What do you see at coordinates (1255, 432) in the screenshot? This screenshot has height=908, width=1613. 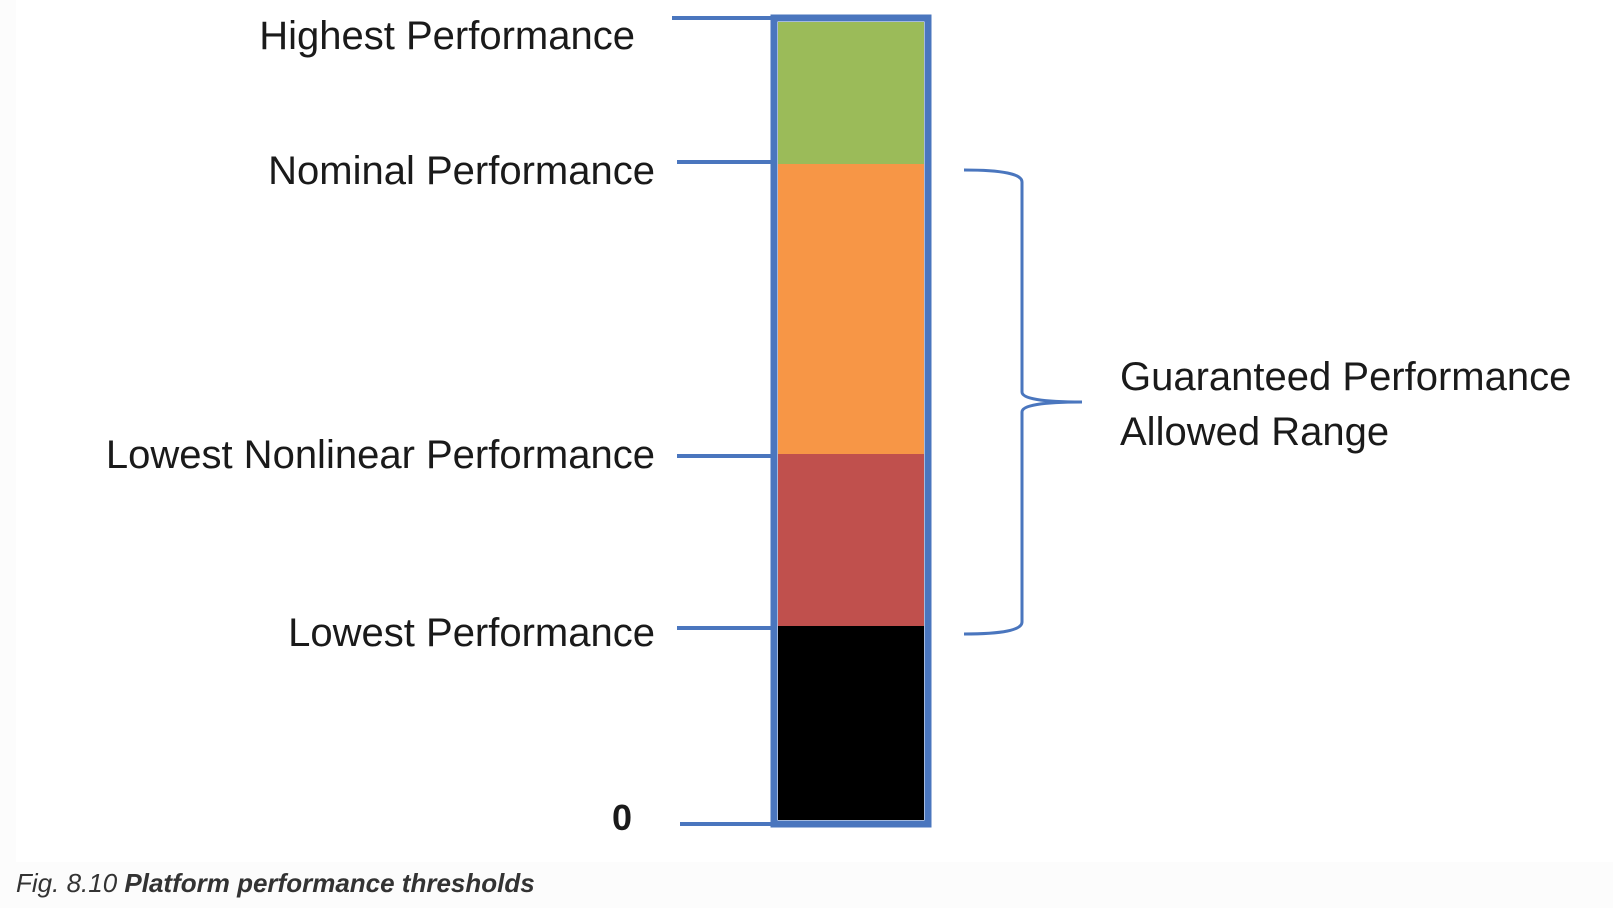 I see `guaranteed-range-label-line2: Allowed Range` at bounding box center [1255, 432].